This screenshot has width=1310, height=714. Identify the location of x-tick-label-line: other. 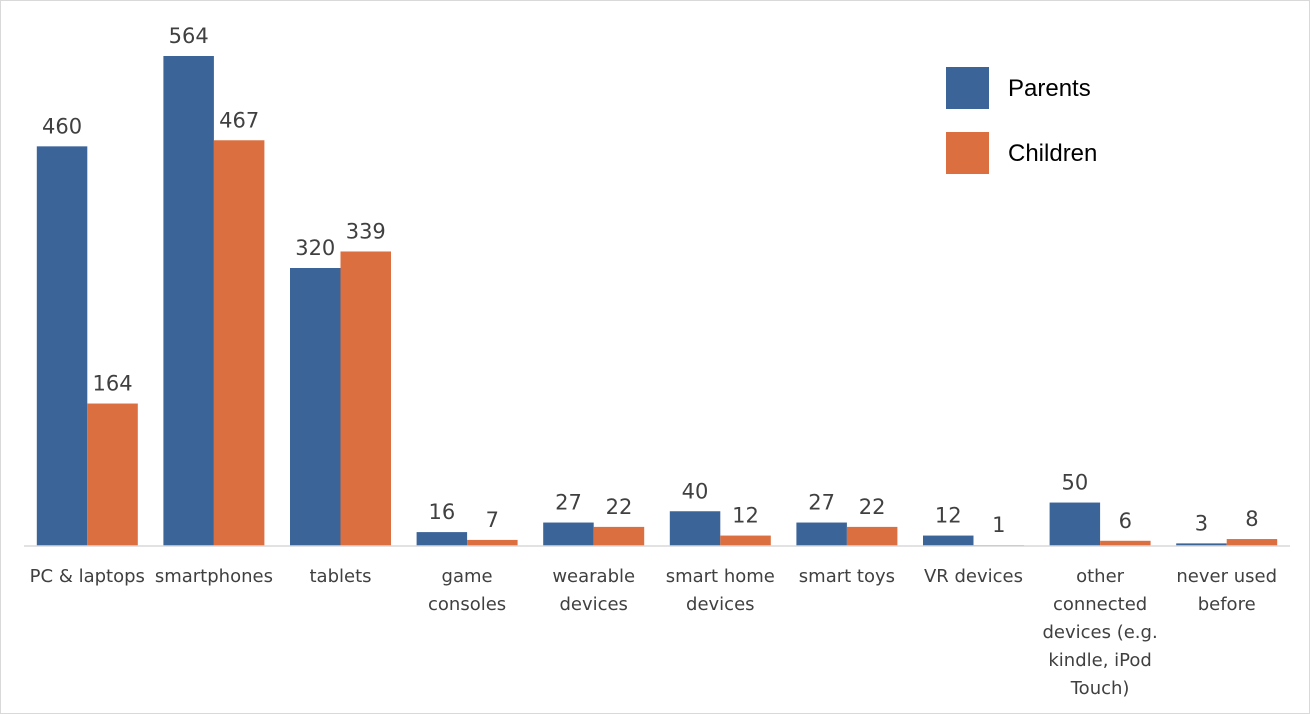
(1100, 576).